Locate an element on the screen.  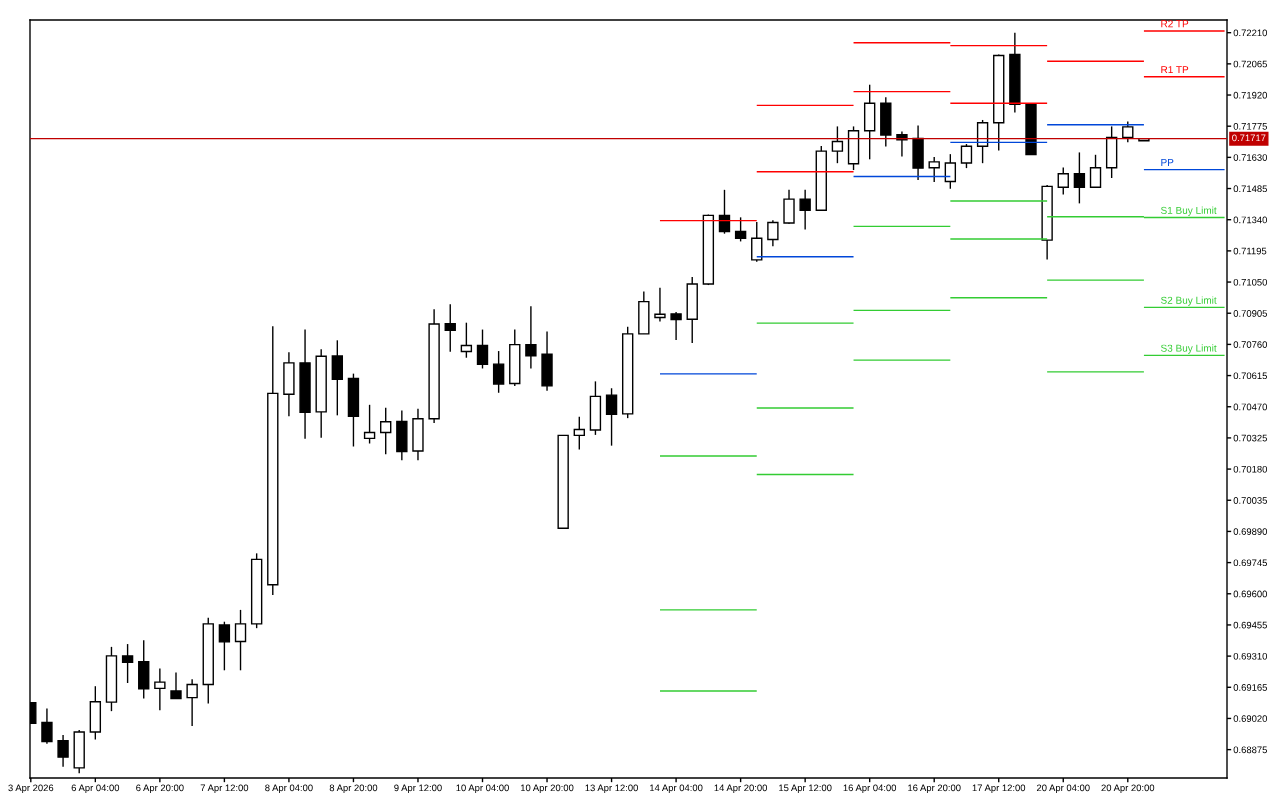
y-tick-label: 0.70760 is located at coordinates (1250, 344).